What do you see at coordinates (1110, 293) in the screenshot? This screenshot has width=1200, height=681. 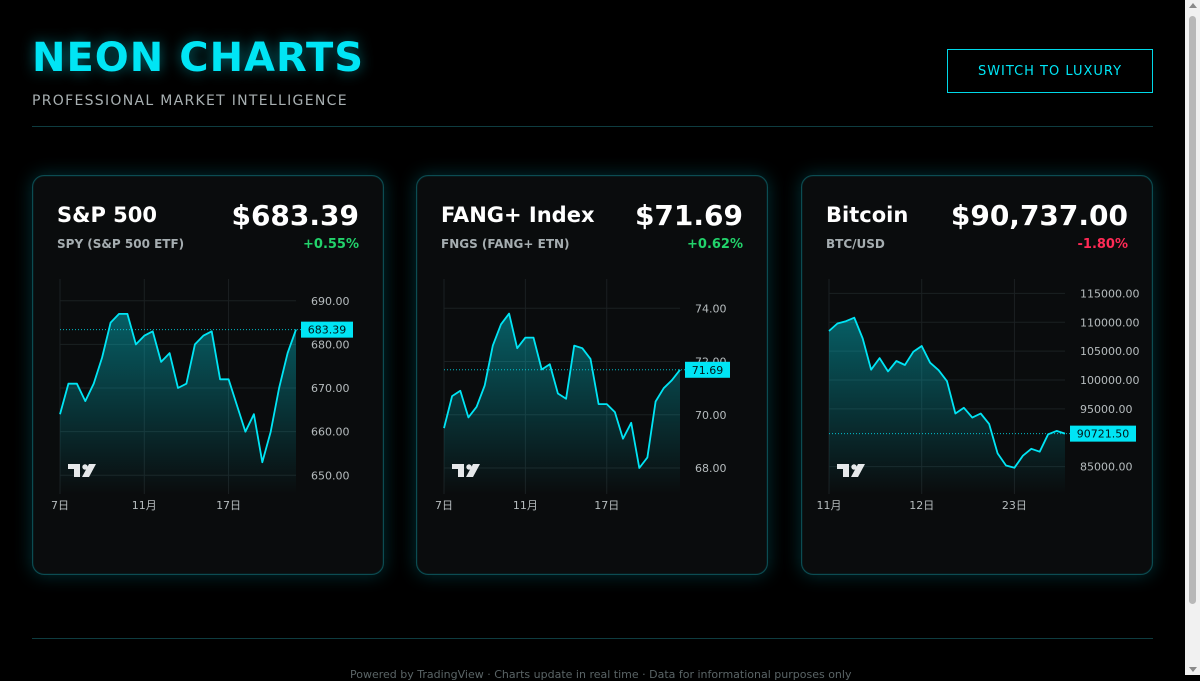 I see `y-tick-label: 115000.00` at bounding box center [1110, 293].